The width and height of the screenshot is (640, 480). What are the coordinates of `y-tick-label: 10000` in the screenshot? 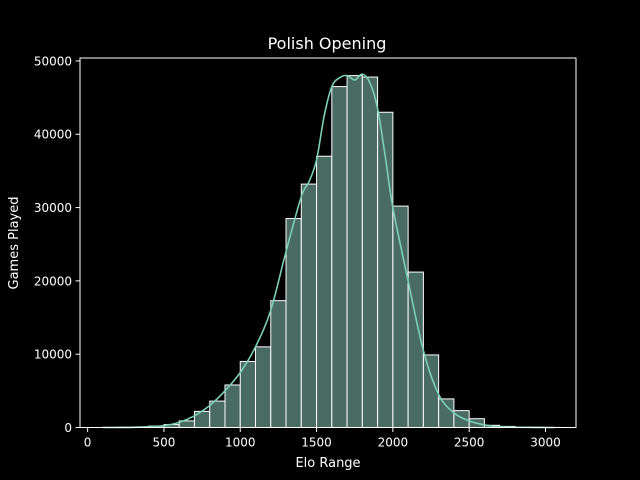 It's located at (53, 355).